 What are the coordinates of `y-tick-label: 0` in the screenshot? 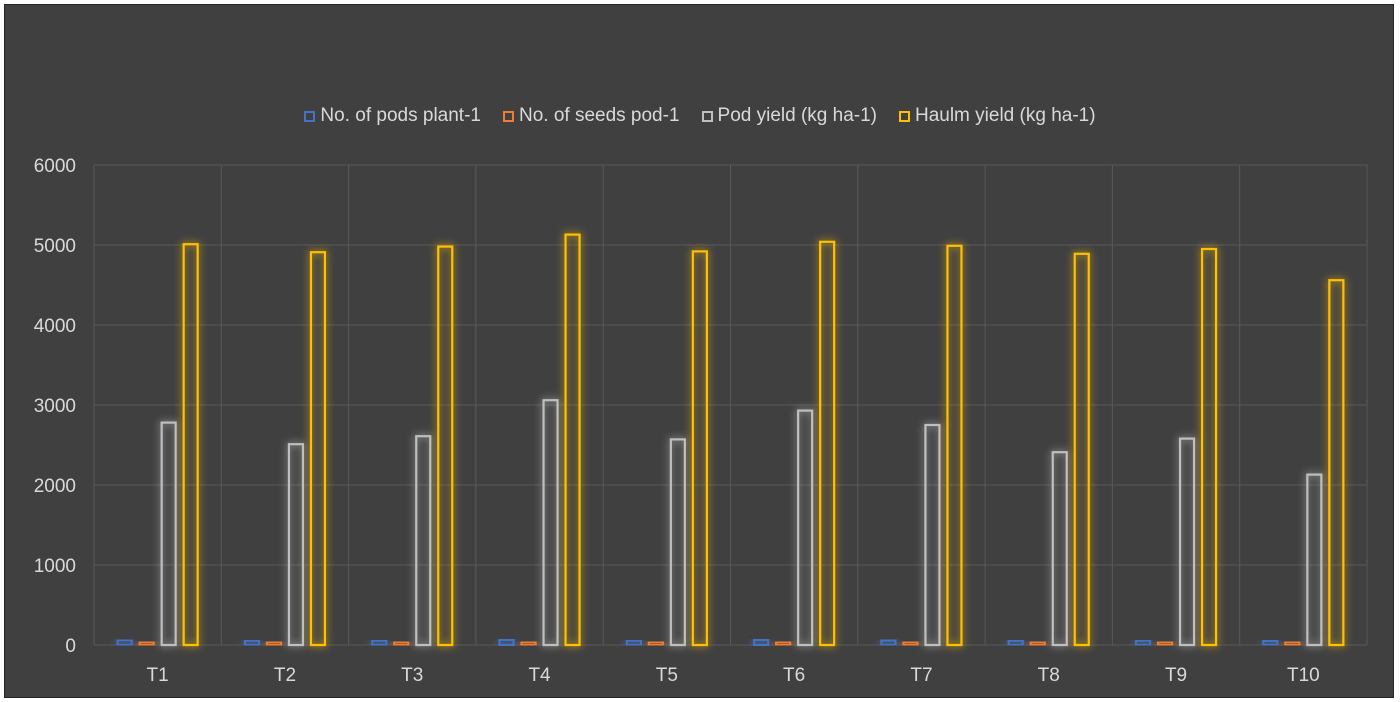 It's located at (70, 646).